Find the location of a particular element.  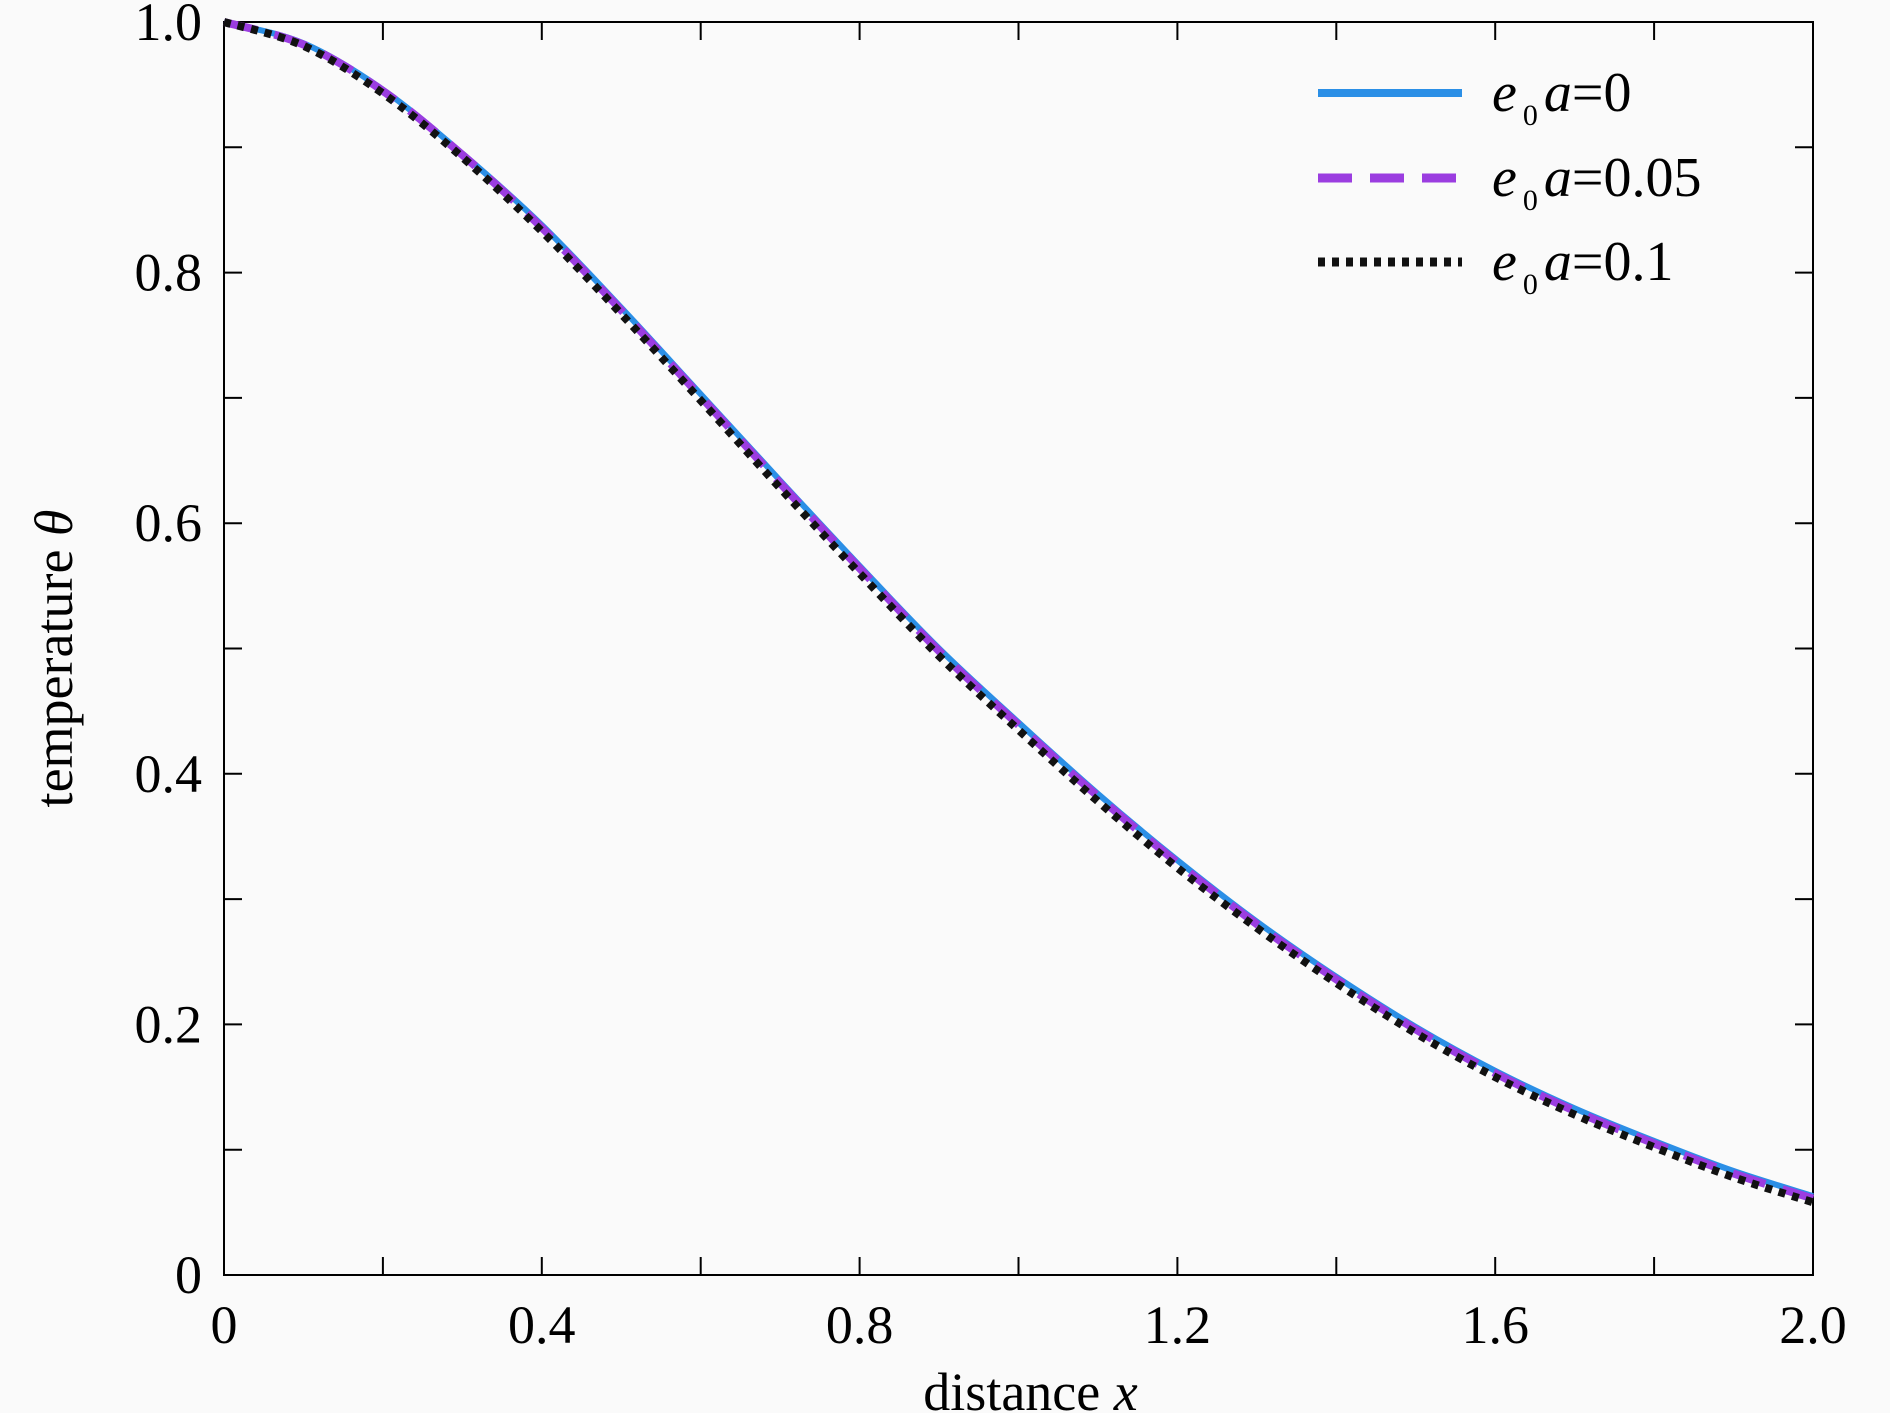

x-axis-label-text: distance is located at coordinates (1011, 1387).